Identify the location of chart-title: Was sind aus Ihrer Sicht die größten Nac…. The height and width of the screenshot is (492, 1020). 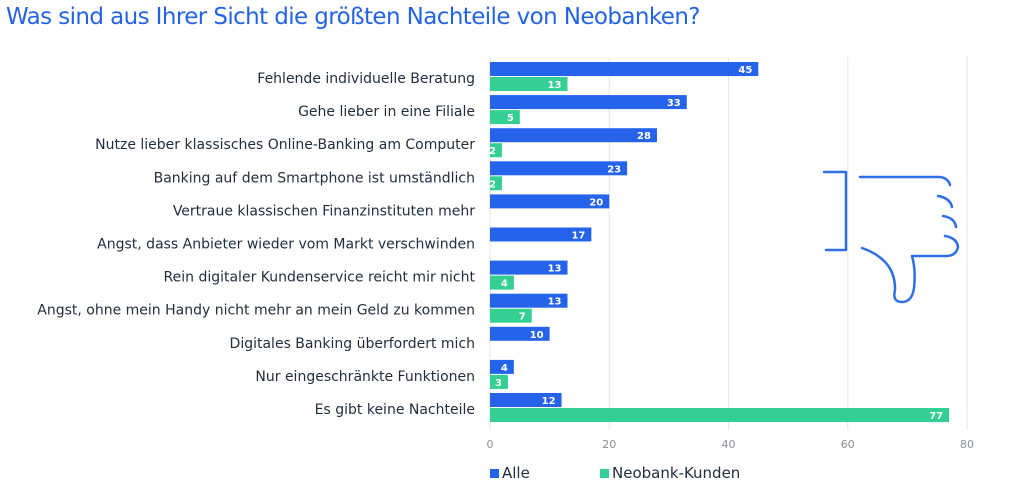
(353, 17).